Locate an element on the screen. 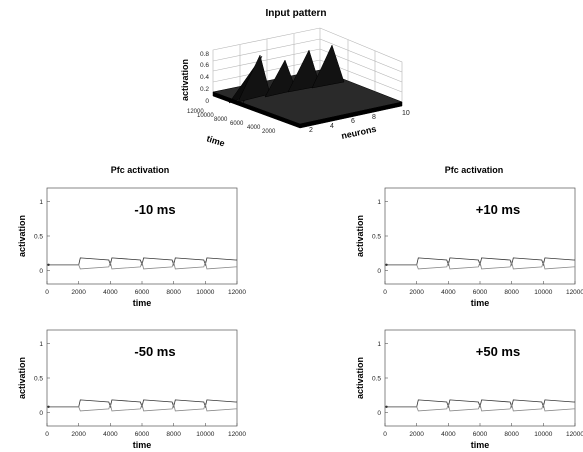 This screenshot has height=452, width=583. z-tick-label: 0.8 is located at coordinates (204, 54).